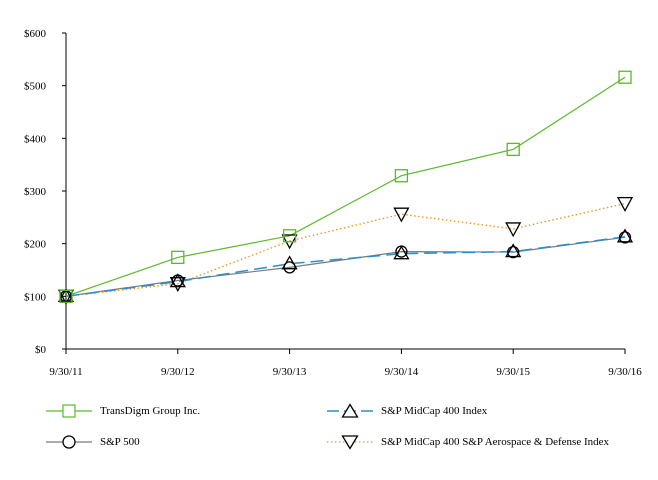 The height and width of the screenshot is (480, 658). What do you see at coordinates (35, 34) in the screenshot?
I see `y-tick-label: $600` at bounding box center [35, 34].